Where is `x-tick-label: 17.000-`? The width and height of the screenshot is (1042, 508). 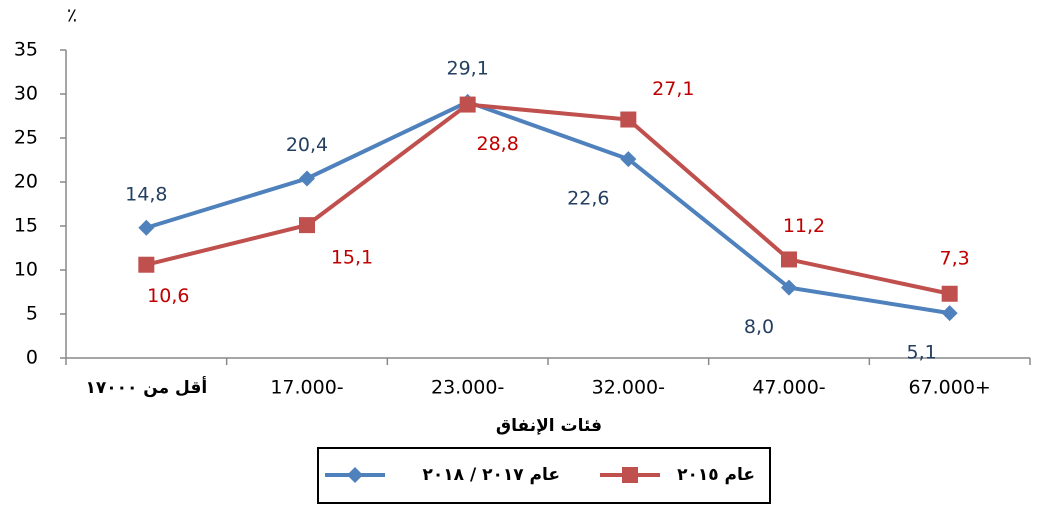 x-tick-label: 17.000- is located at coordinates (306, 388).